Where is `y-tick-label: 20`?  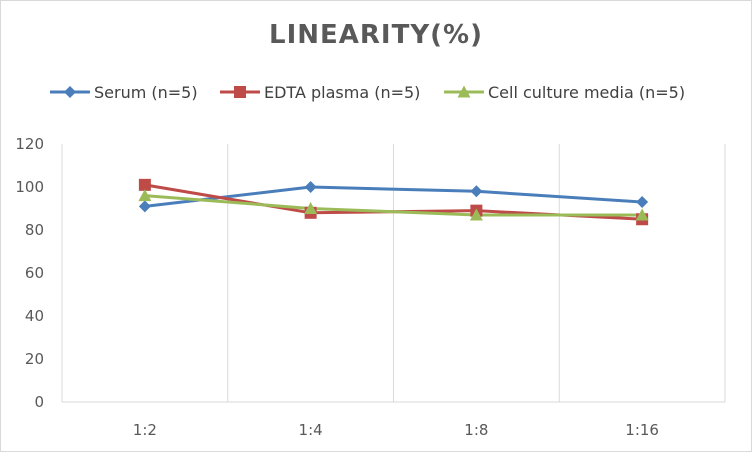
y-tick-label: 20 is located at coordinates (34, 359).